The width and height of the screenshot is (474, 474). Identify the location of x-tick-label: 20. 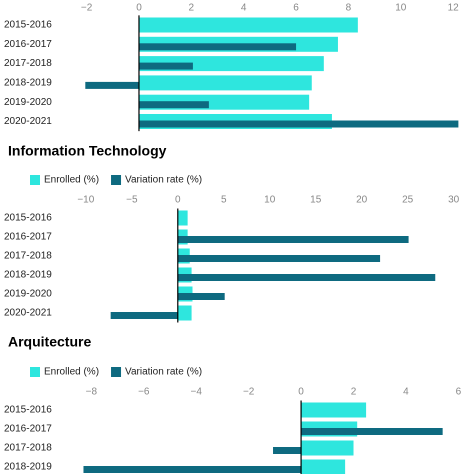
(362, 200).